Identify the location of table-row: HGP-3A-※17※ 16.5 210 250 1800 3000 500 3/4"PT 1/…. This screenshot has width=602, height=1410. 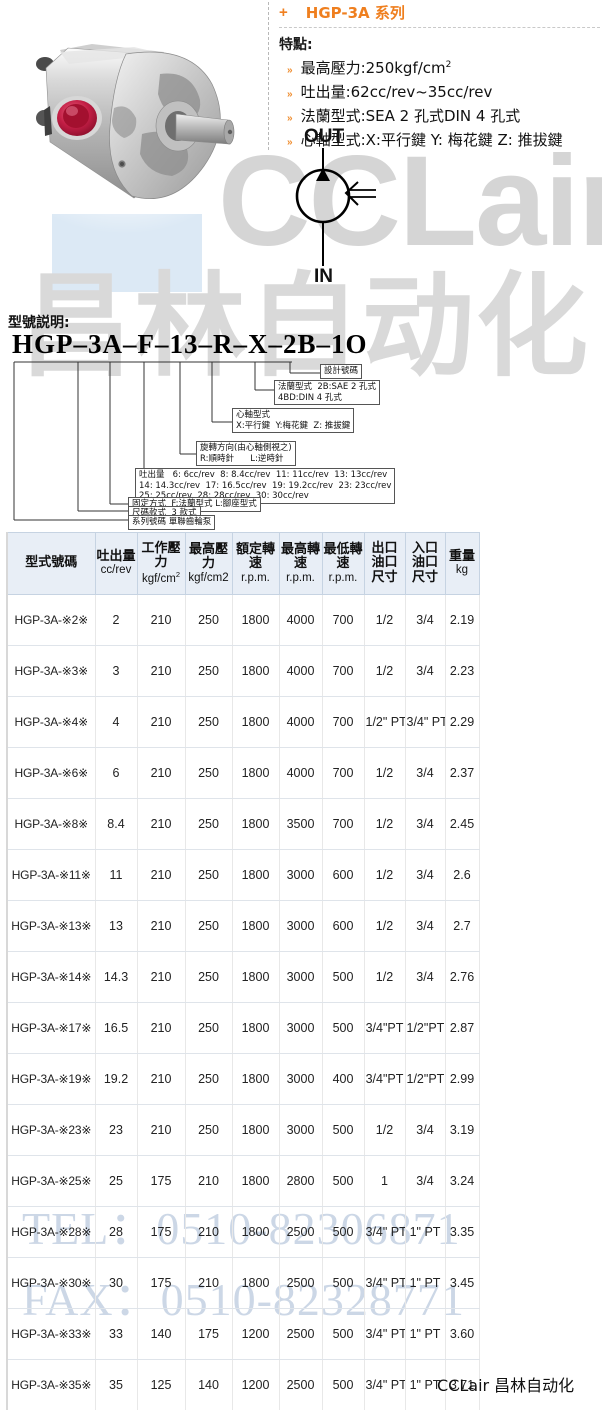
(243, 1028).